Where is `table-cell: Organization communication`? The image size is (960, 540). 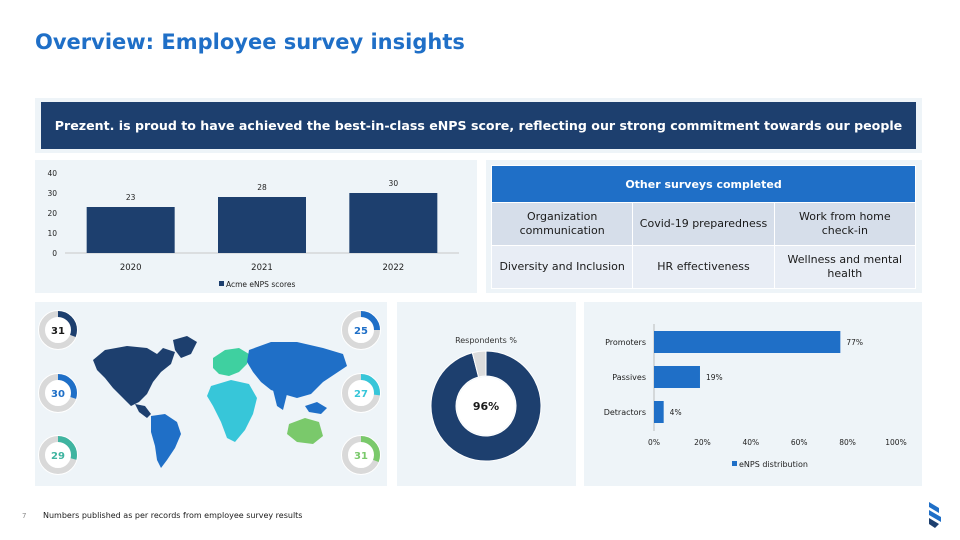
table-cell: Organization communication is located at coordinates (562, 224).